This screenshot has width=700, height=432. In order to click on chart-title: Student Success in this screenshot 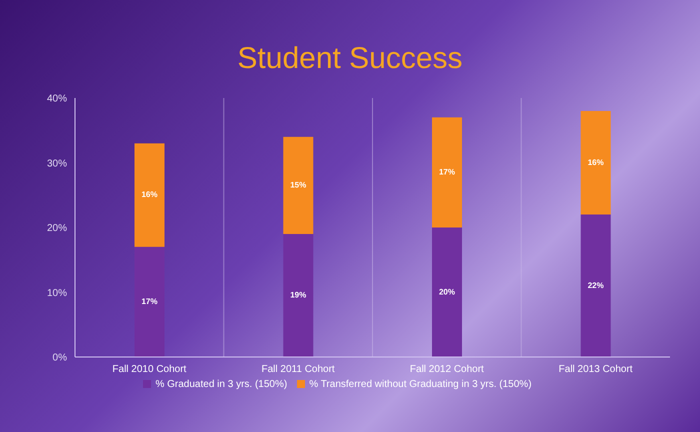, I will do `click(350, 59)`.